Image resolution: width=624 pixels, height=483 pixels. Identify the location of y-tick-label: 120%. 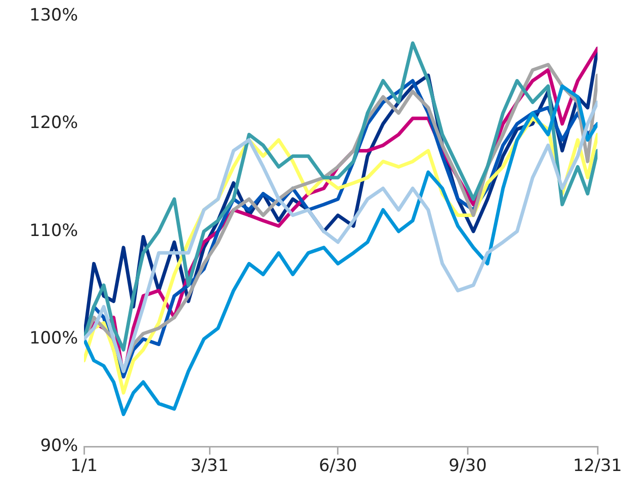
(53, 123).